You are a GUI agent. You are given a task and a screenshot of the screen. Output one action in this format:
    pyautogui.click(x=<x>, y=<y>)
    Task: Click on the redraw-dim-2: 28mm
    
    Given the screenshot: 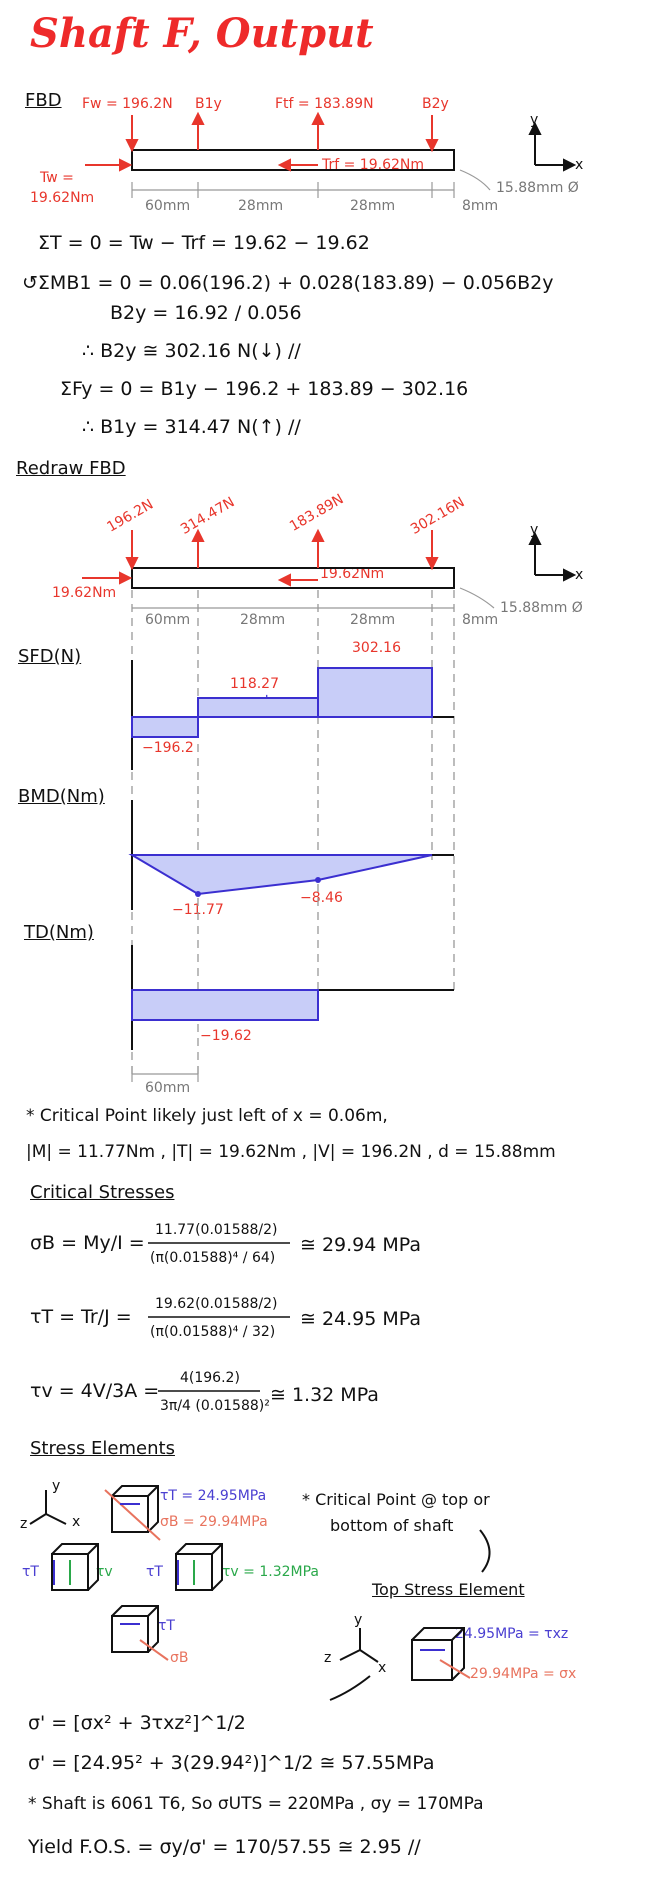 What is the action you would take?
    pyautogui.click(x=263, y=620)
    